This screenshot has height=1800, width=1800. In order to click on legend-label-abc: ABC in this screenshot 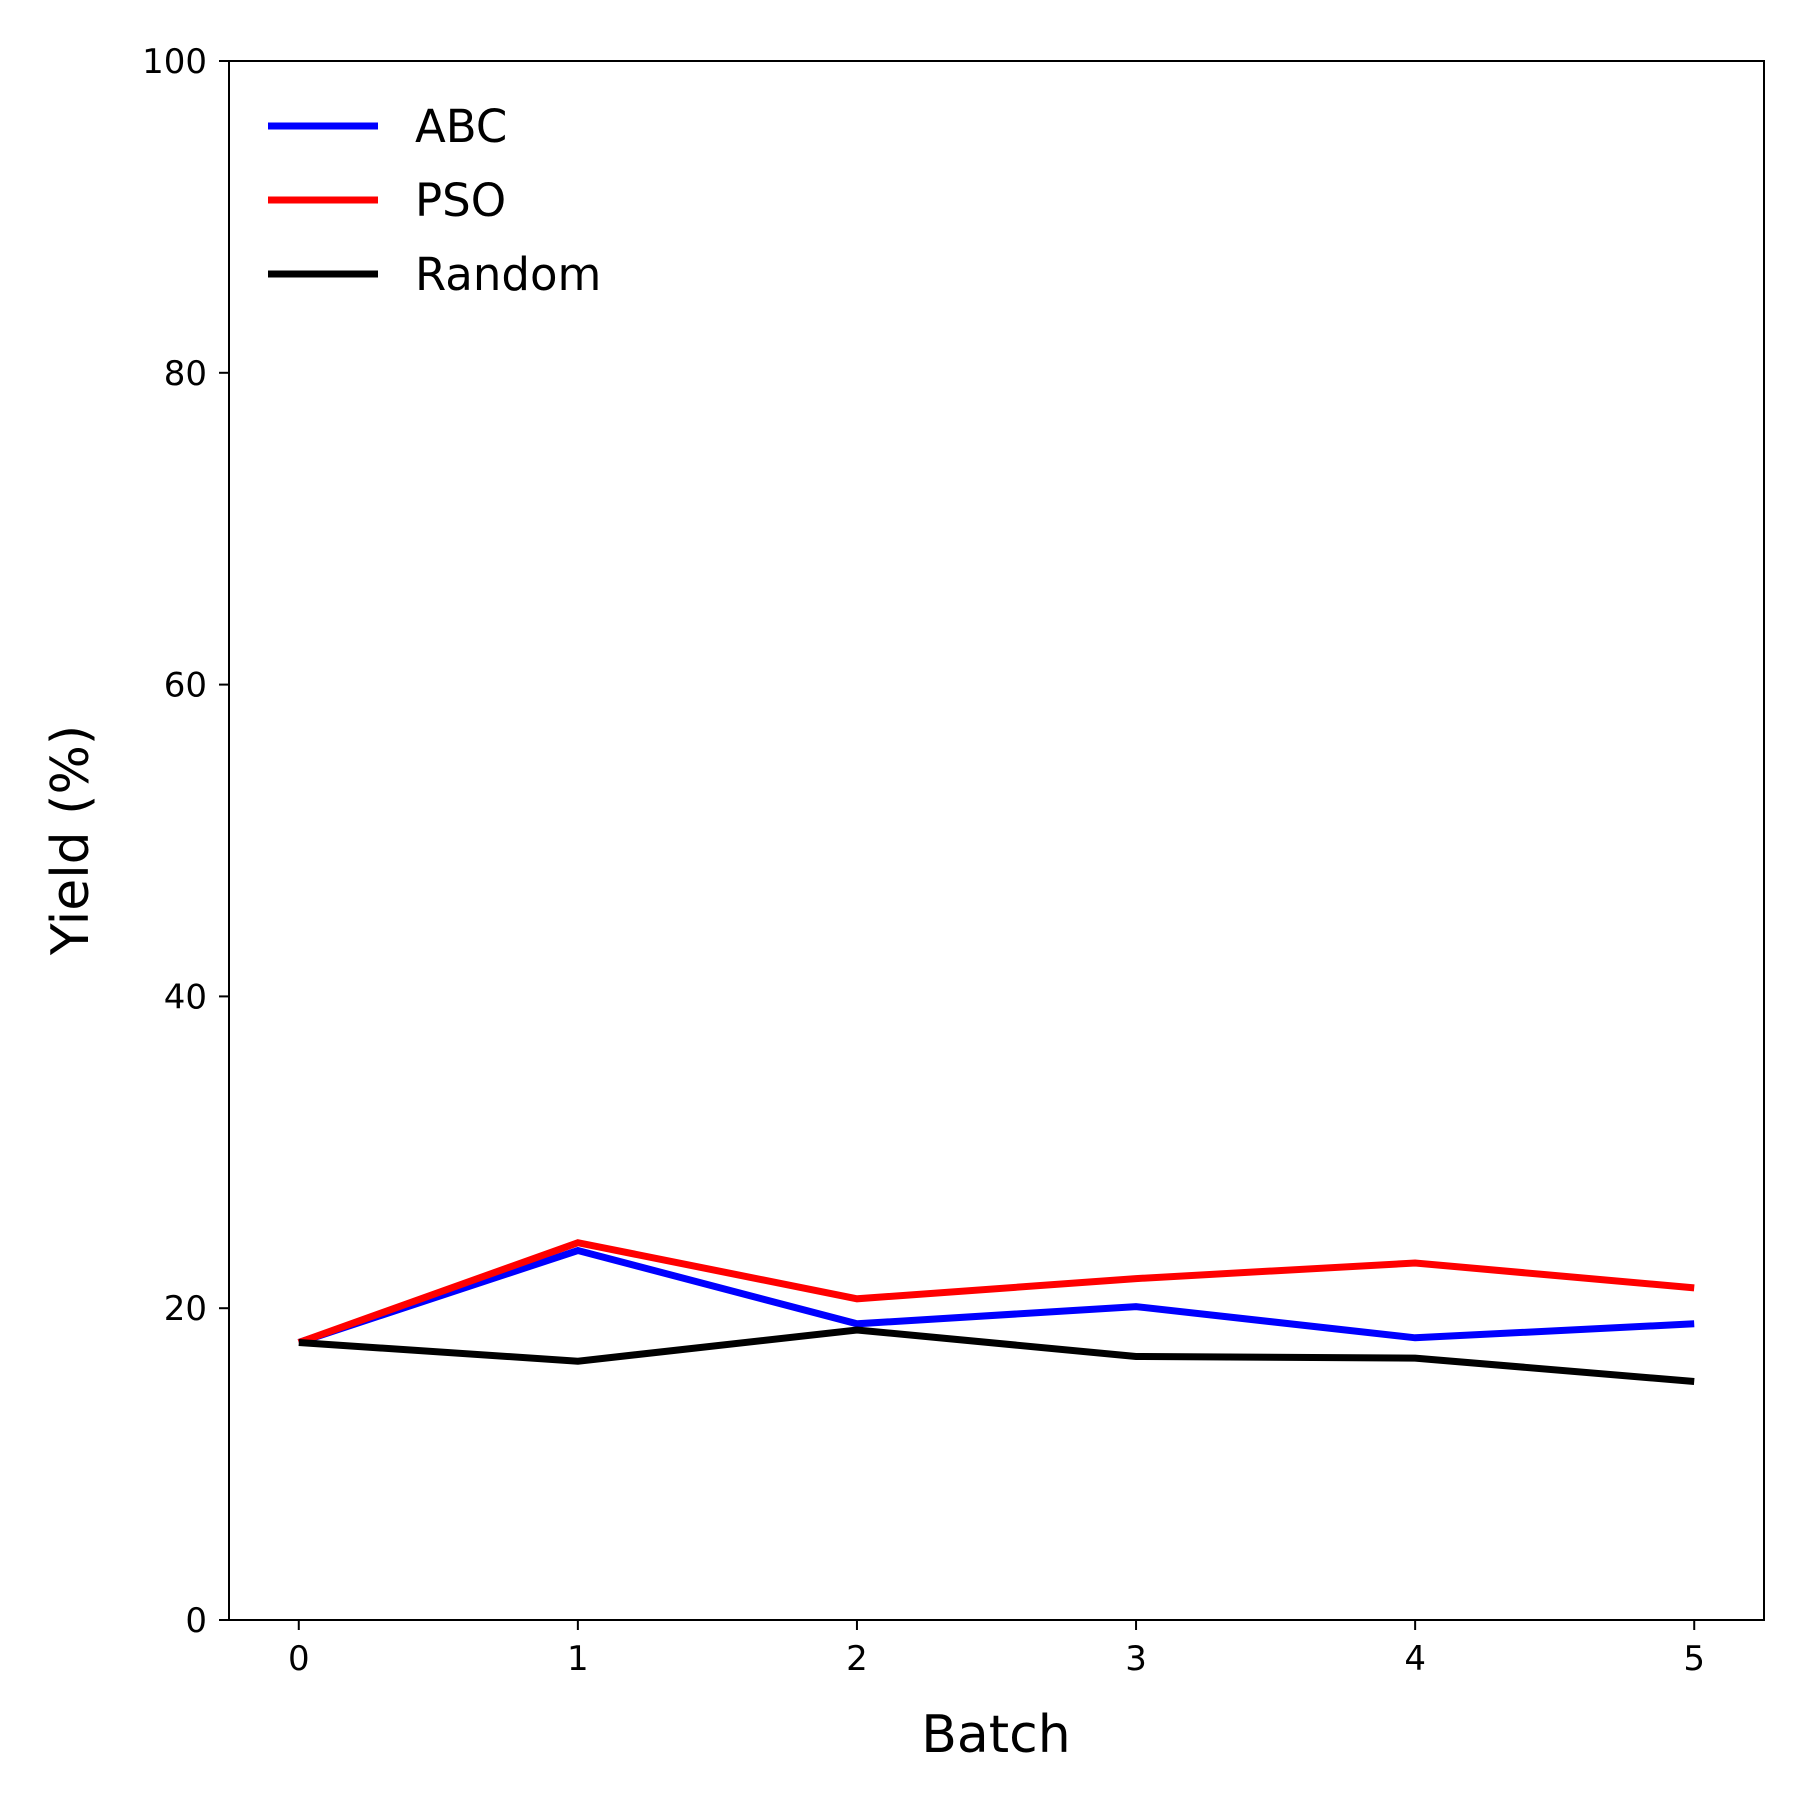, I will do `click(461, 126)`.